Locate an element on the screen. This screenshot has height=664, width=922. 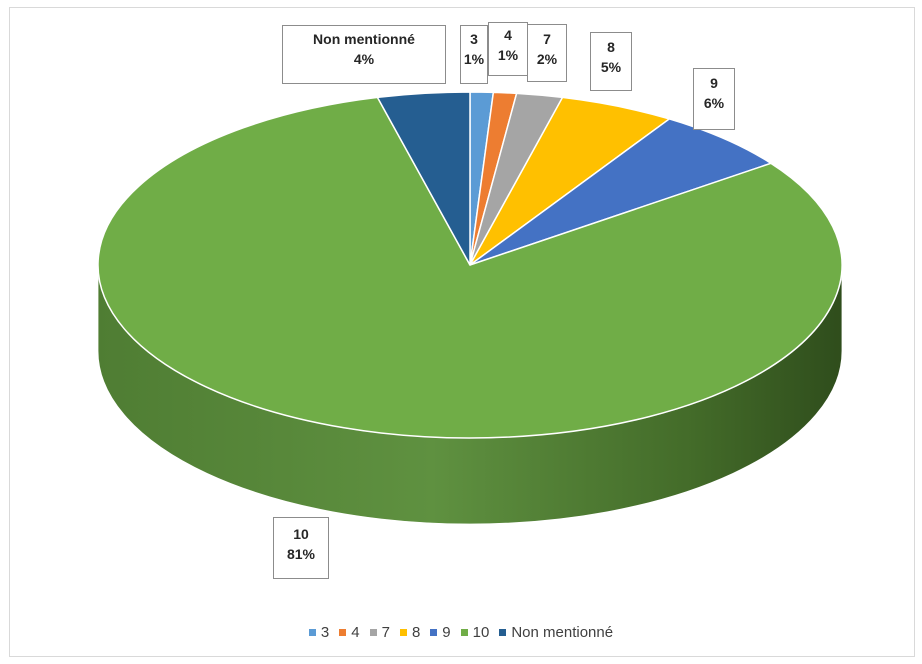
data-label-8: 8 5% is located at coordinates (611, 61).